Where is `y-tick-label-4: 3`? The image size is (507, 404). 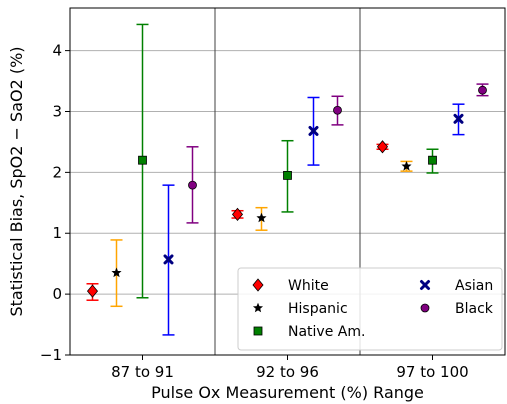 y-tick-label-4: 3 is located at coordinates (57, 111).